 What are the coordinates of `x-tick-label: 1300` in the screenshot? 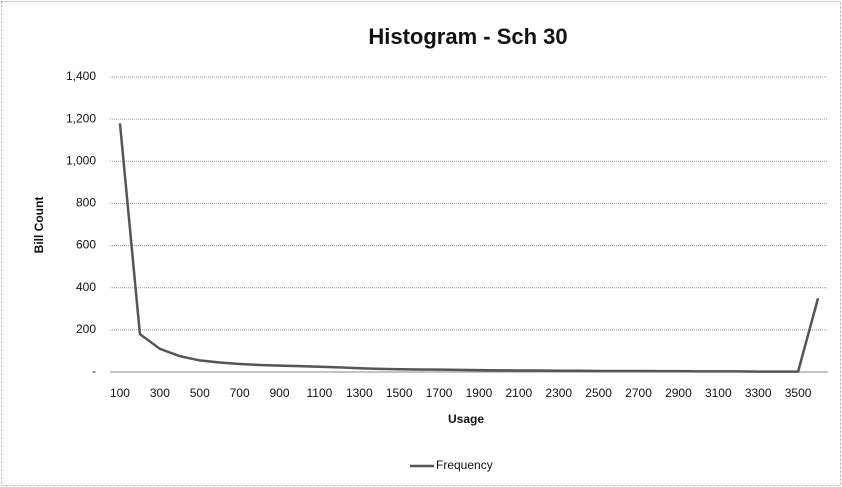 It's located at (359, 393).